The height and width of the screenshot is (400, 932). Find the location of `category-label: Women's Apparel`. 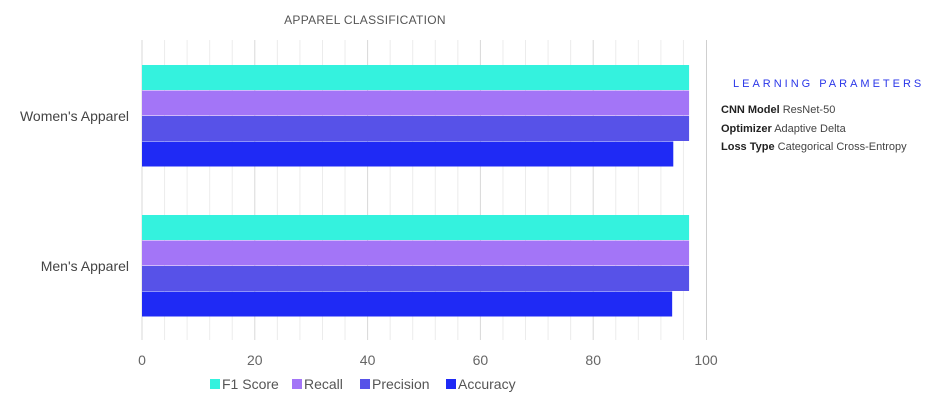

category-label: Women's Apparel is located at coordinates (74, 116).